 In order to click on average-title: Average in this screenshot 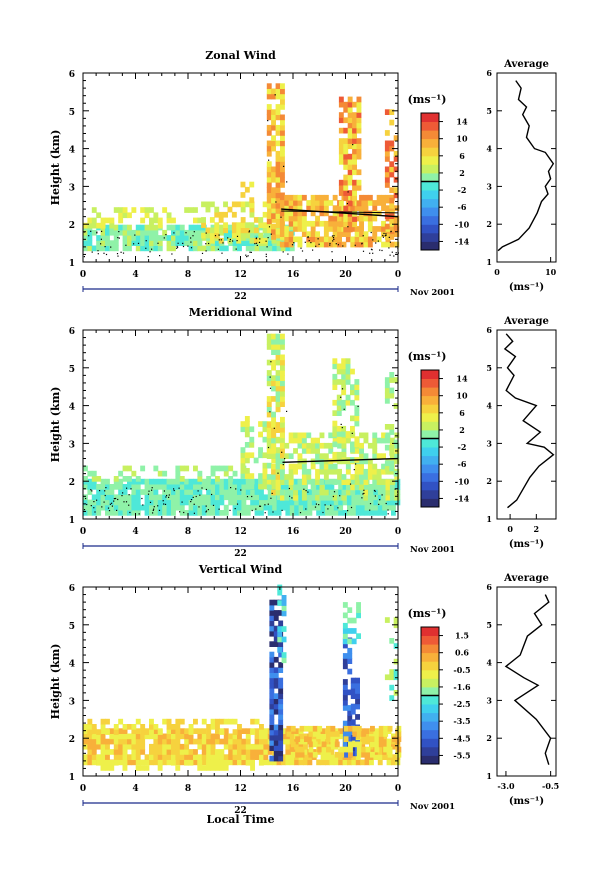, I will do `click(526, 64)`.